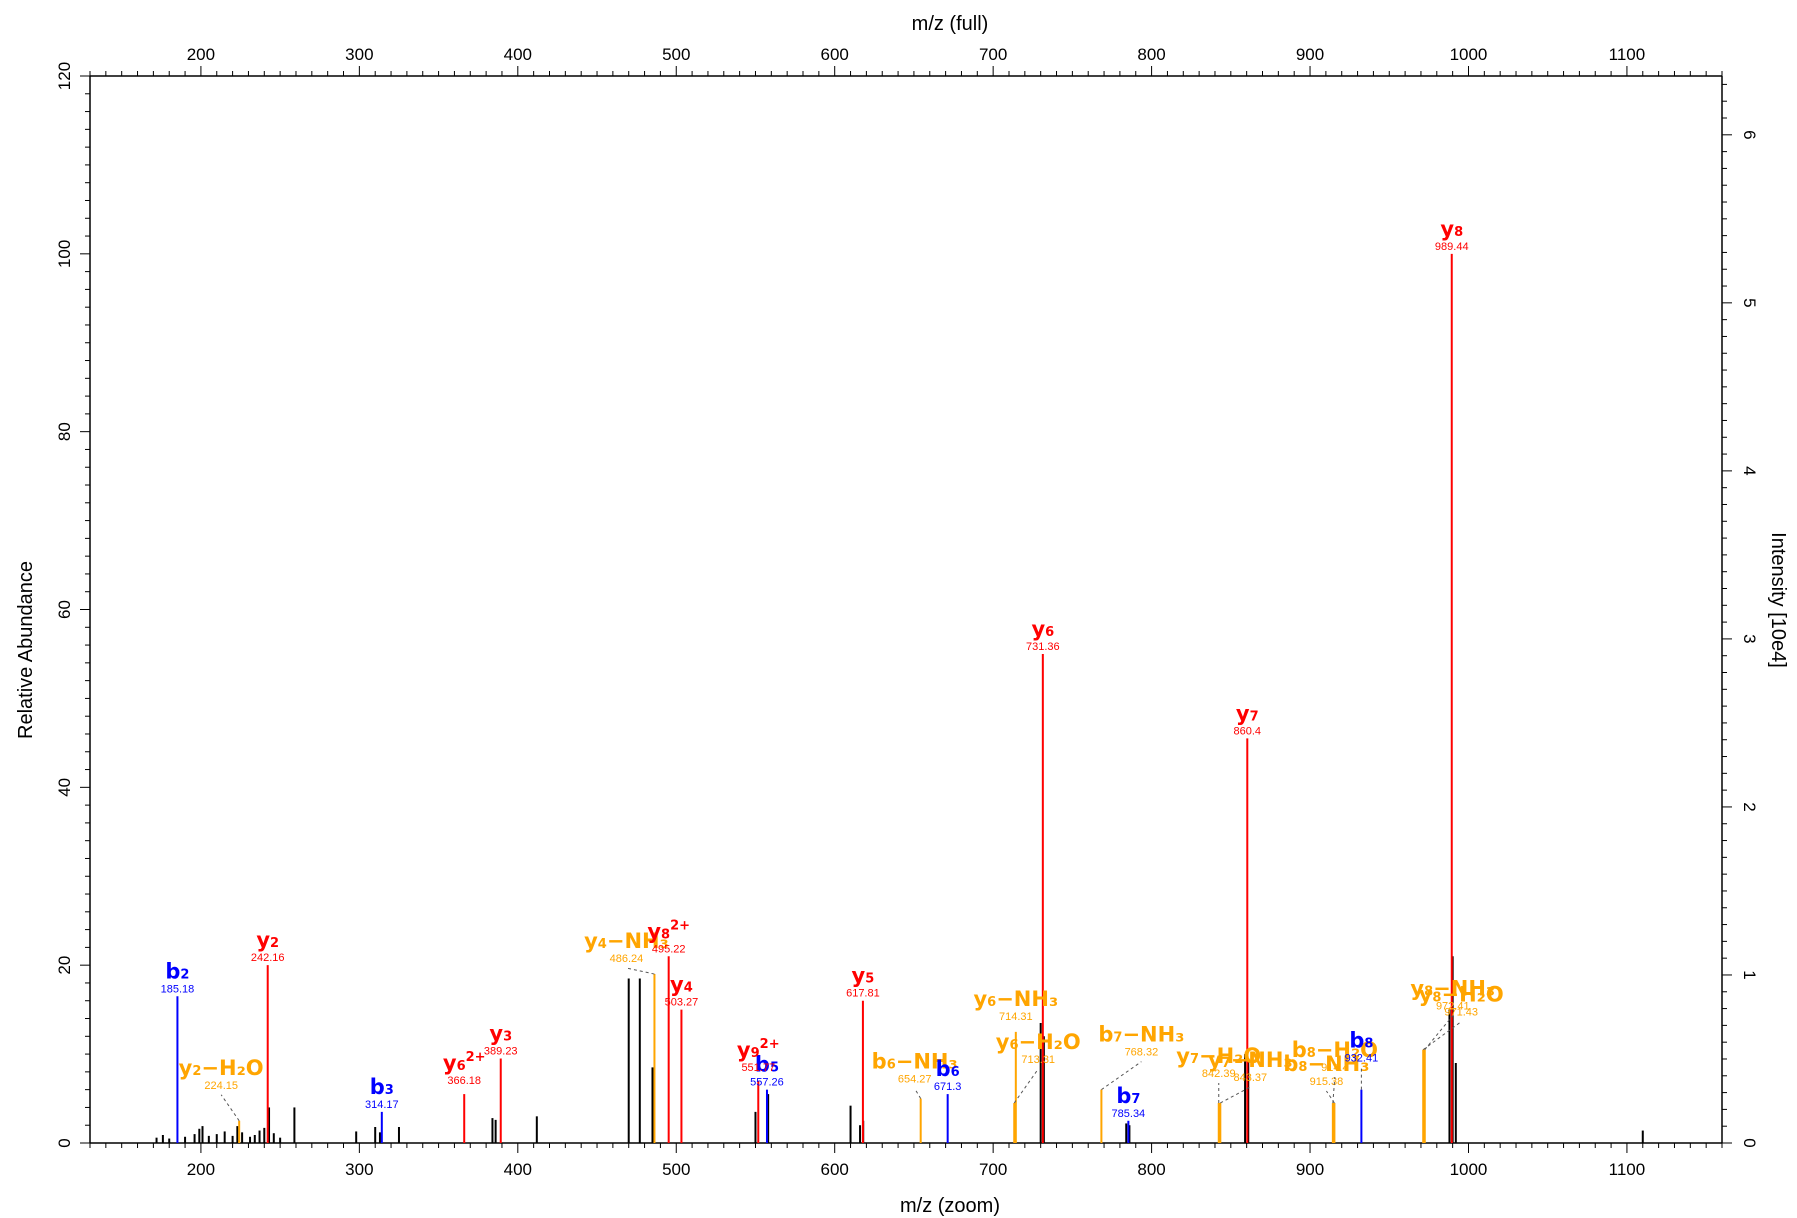 The image size is (1797, 1218). I want to click on peak-ion-label: b7, so click(1128, 1096).